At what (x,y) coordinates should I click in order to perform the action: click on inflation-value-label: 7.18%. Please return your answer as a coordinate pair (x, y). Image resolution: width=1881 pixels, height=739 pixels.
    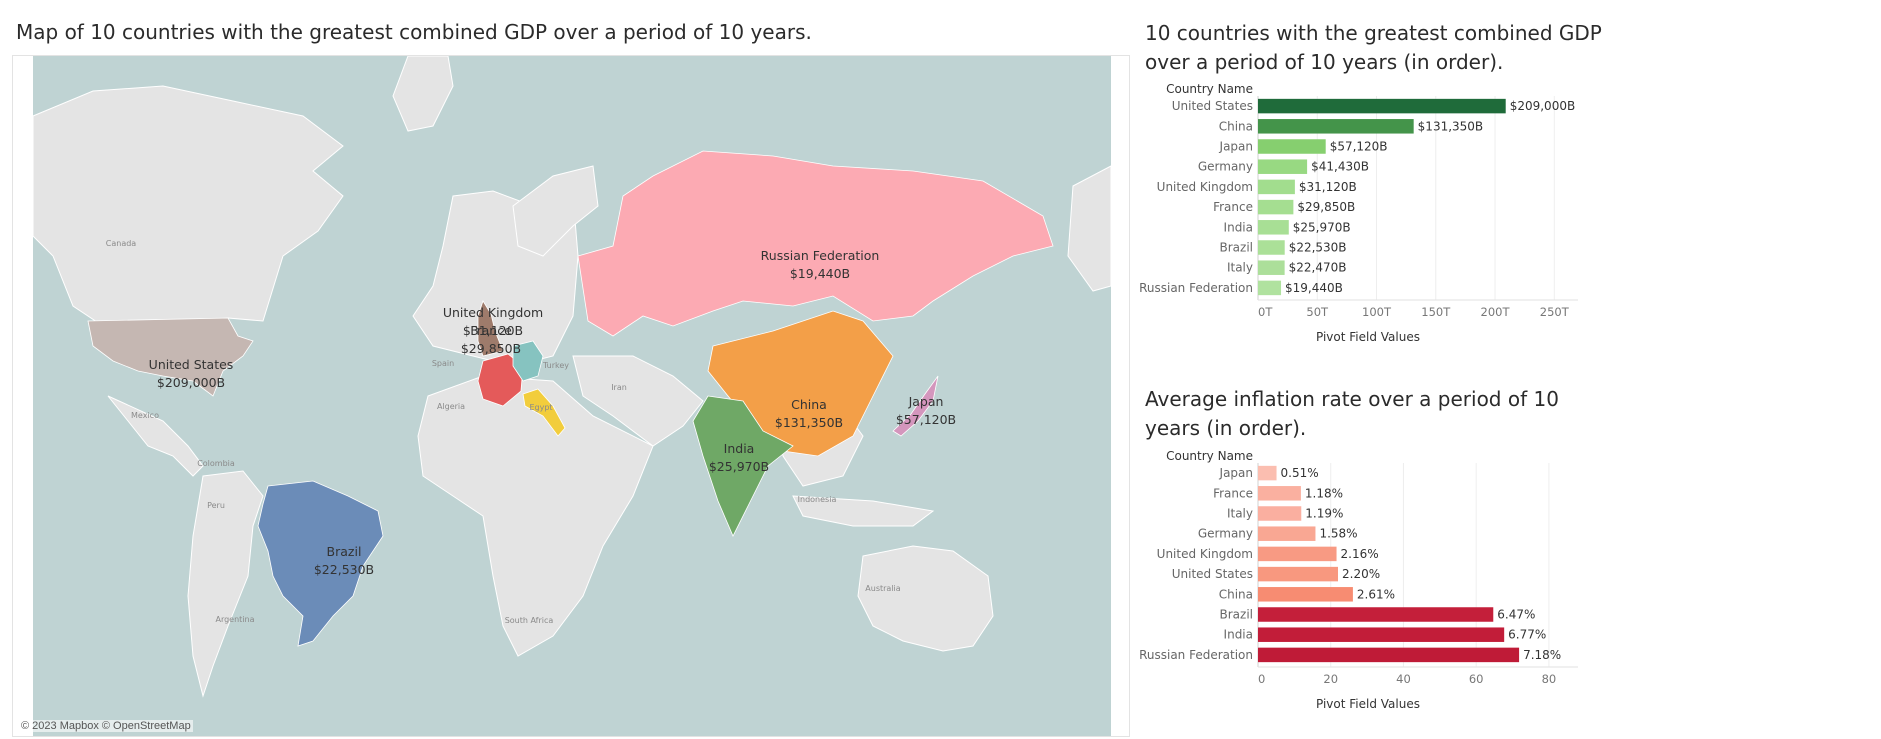
    Looking at the image, I should click on (1542, 655).